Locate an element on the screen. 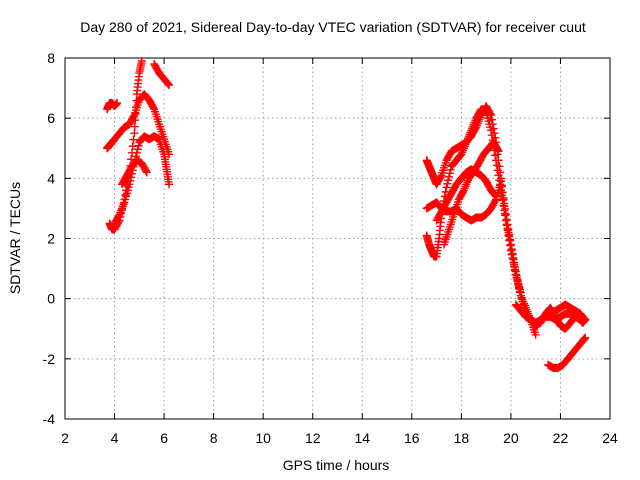 The image size is (640, 480). x-tick-label: 6 is located at coordinates (164, 438).